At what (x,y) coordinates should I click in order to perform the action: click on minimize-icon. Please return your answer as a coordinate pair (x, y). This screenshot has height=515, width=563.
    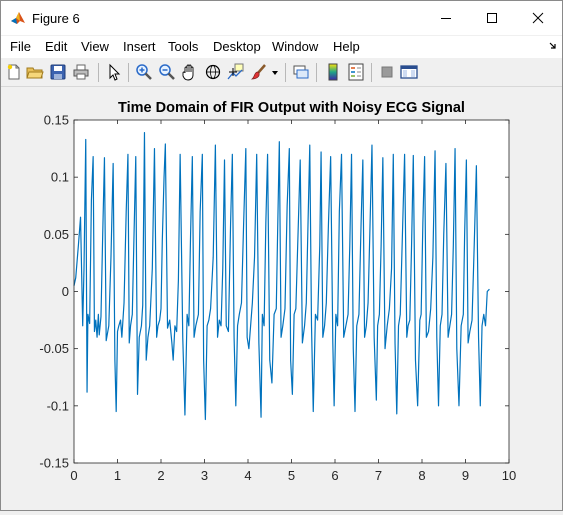
    Looking at the image, I should click on (446, 18).